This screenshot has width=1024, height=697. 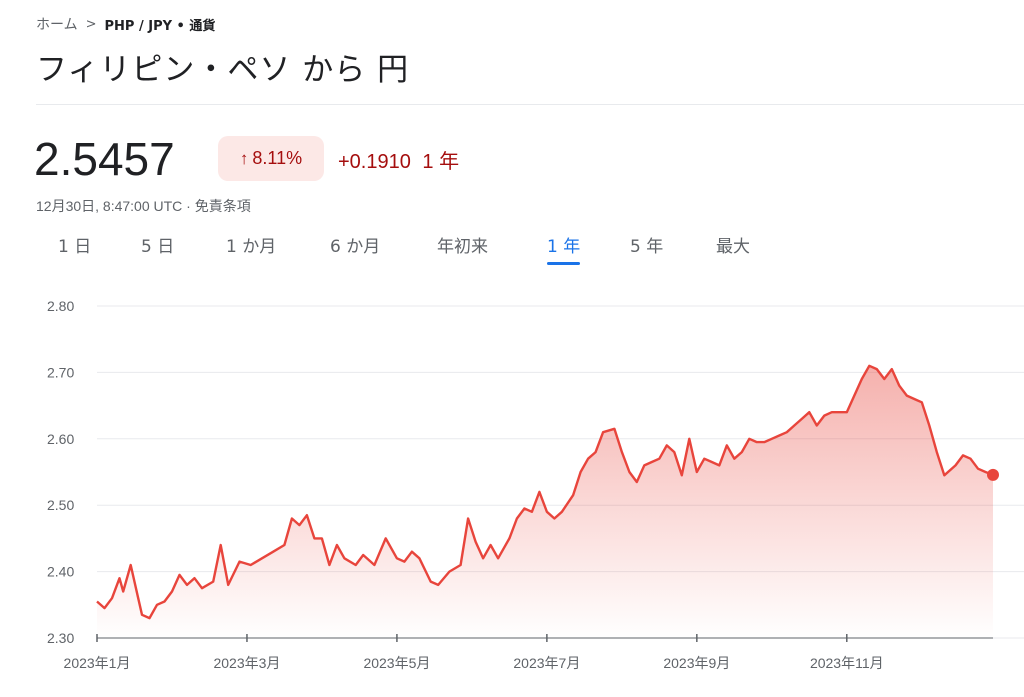 What do you see at coordinates (398, 159) in the screenshot?
I see `change-summary: +0.1910 1 年` at bounding box center [398, 159].